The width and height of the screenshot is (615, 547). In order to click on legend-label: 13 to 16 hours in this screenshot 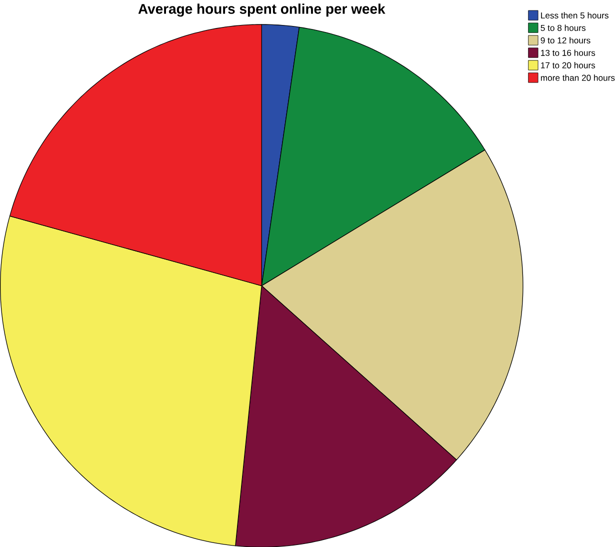, I will do `click(568, 52)`.